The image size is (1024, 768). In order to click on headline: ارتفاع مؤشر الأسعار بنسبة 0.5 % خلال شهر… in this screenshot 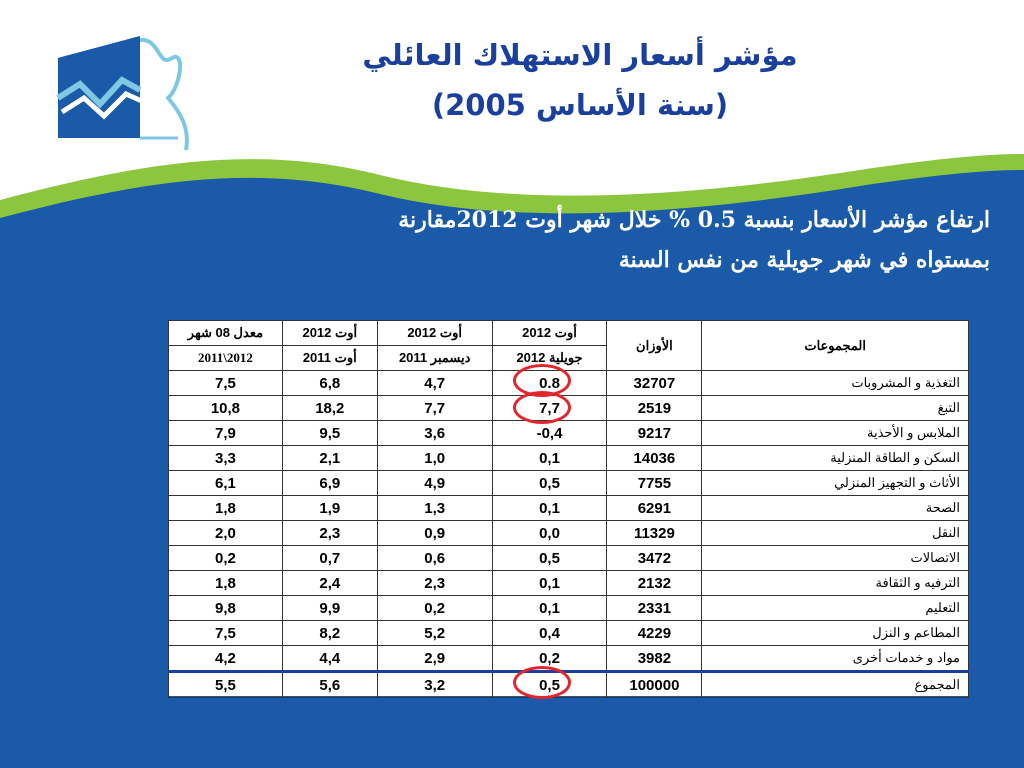, I will do `click(620, 240)`.